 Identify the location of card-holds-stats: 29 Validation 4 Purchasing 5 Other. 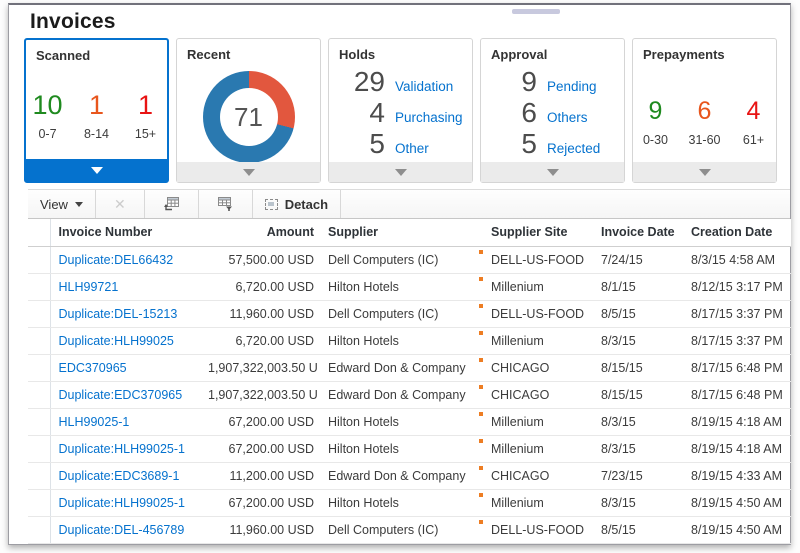
(400, 112).